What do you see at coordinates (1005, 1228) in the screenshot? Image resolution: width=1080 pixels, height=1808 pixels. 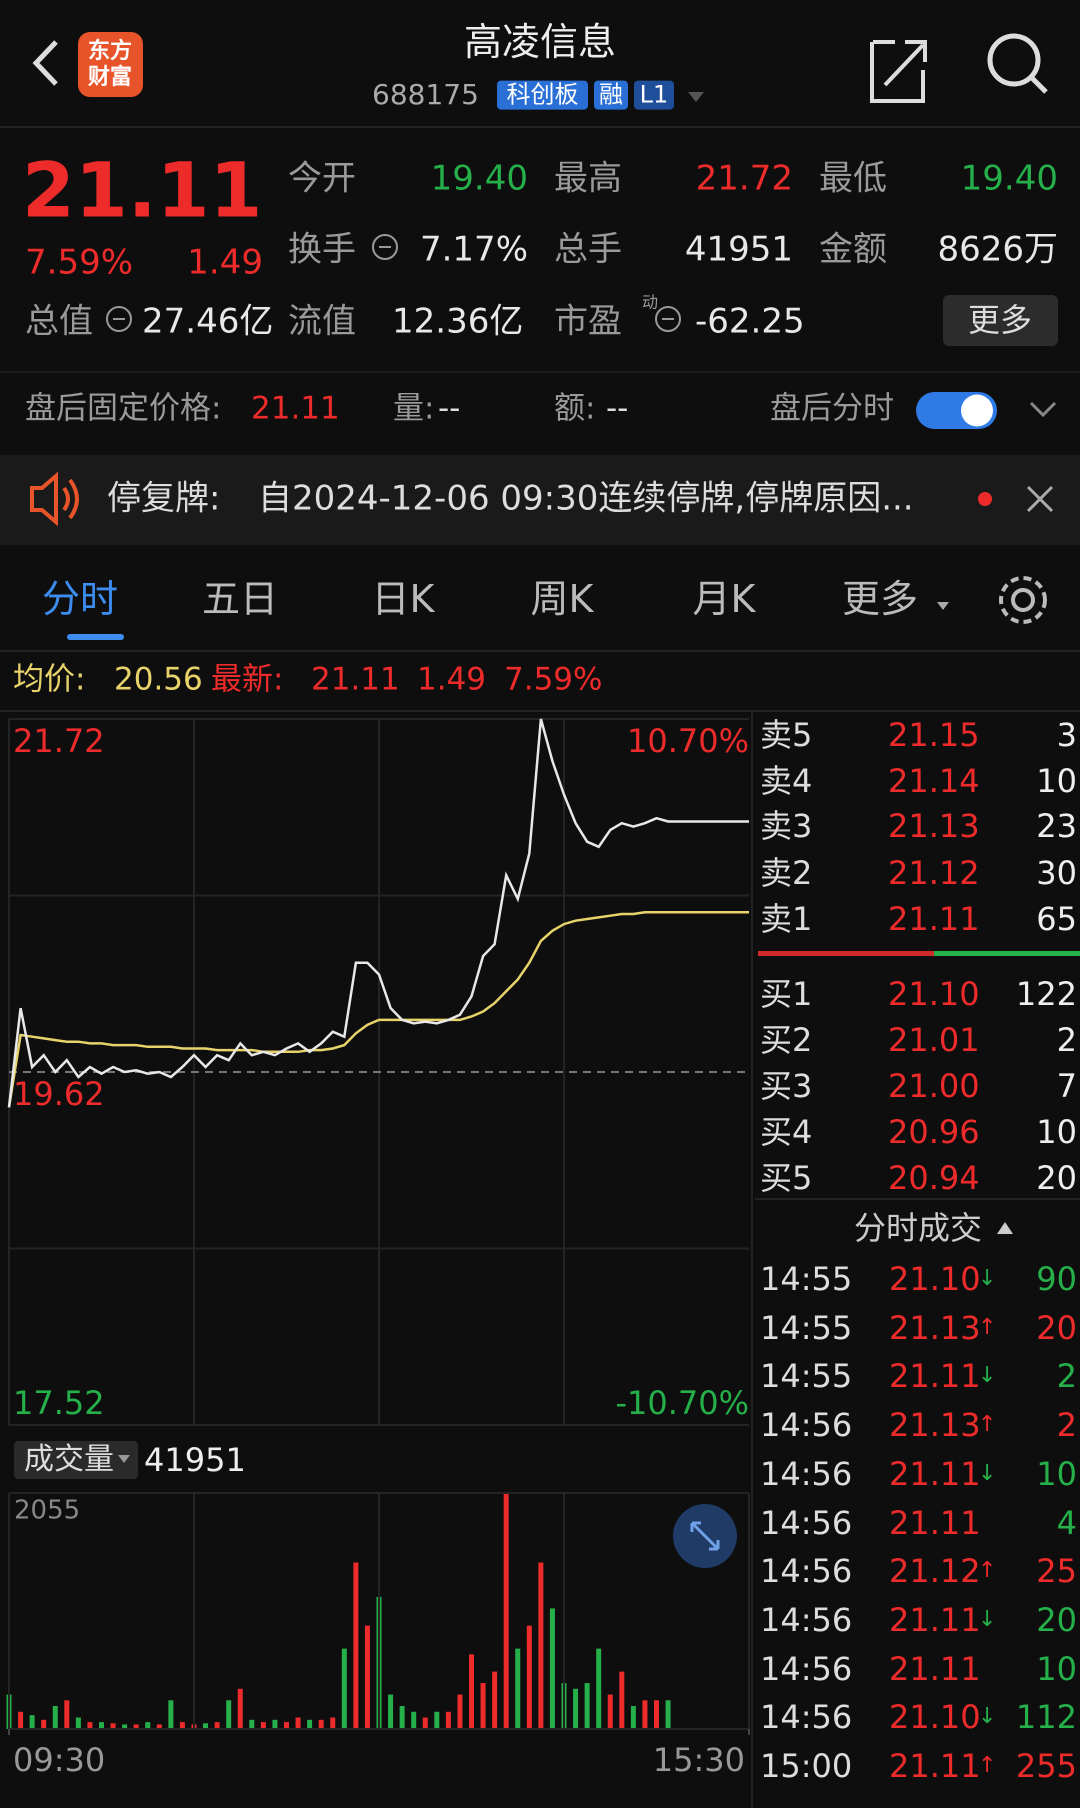 I see `collapse-arrow` at bounding box center [1005, 1228].